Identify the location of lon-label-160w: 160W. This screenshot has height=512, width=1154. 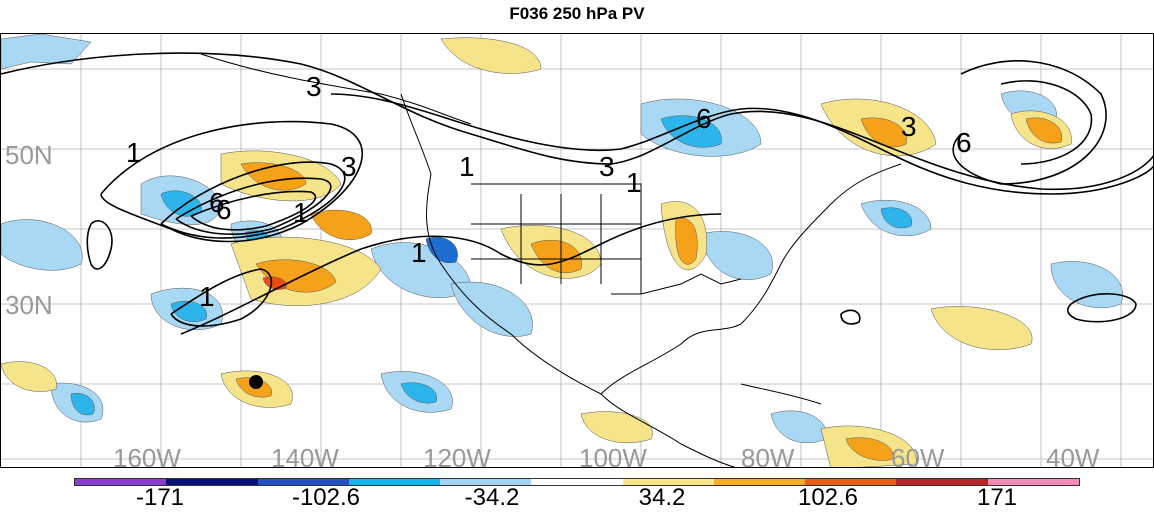
(147, 455).